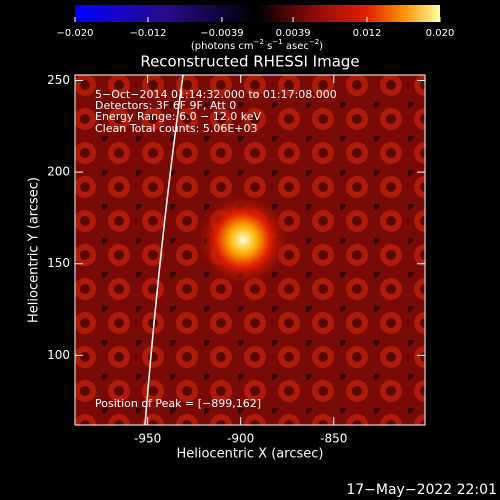 The height and width of the screenshot is (500, 500). I want to click on y-tick-label: 200, so click(58, 172).